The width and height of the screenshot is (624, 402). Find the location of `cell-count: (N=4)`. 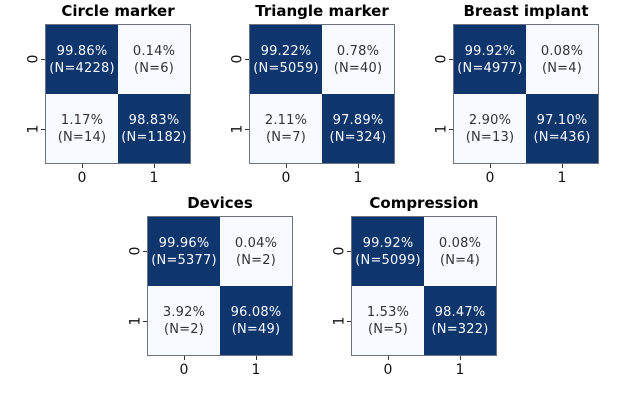

cell-count: (N=4) is located at coordinates (562, 68).